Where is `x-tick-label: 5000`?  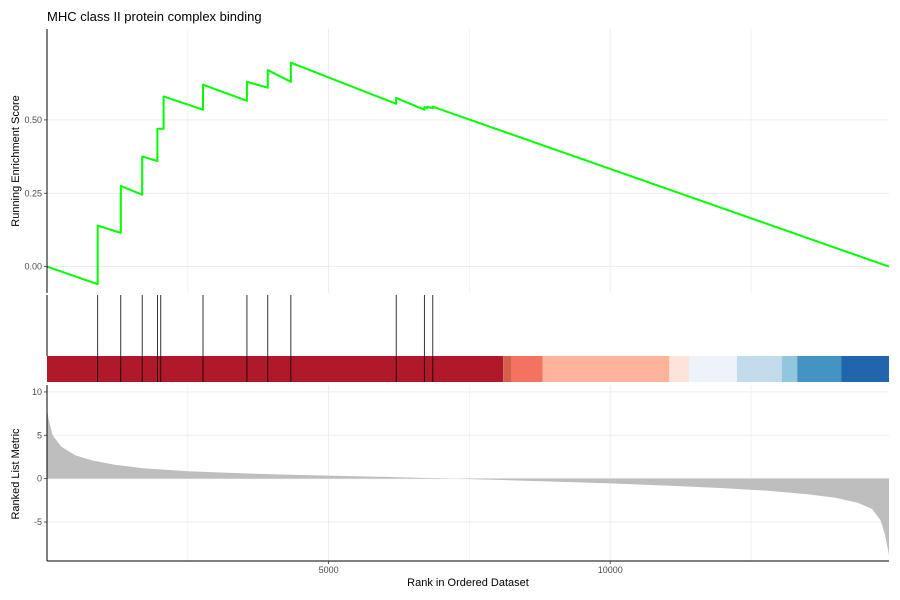
x-tick-label: 5000 is located at coordinates (329, 570).